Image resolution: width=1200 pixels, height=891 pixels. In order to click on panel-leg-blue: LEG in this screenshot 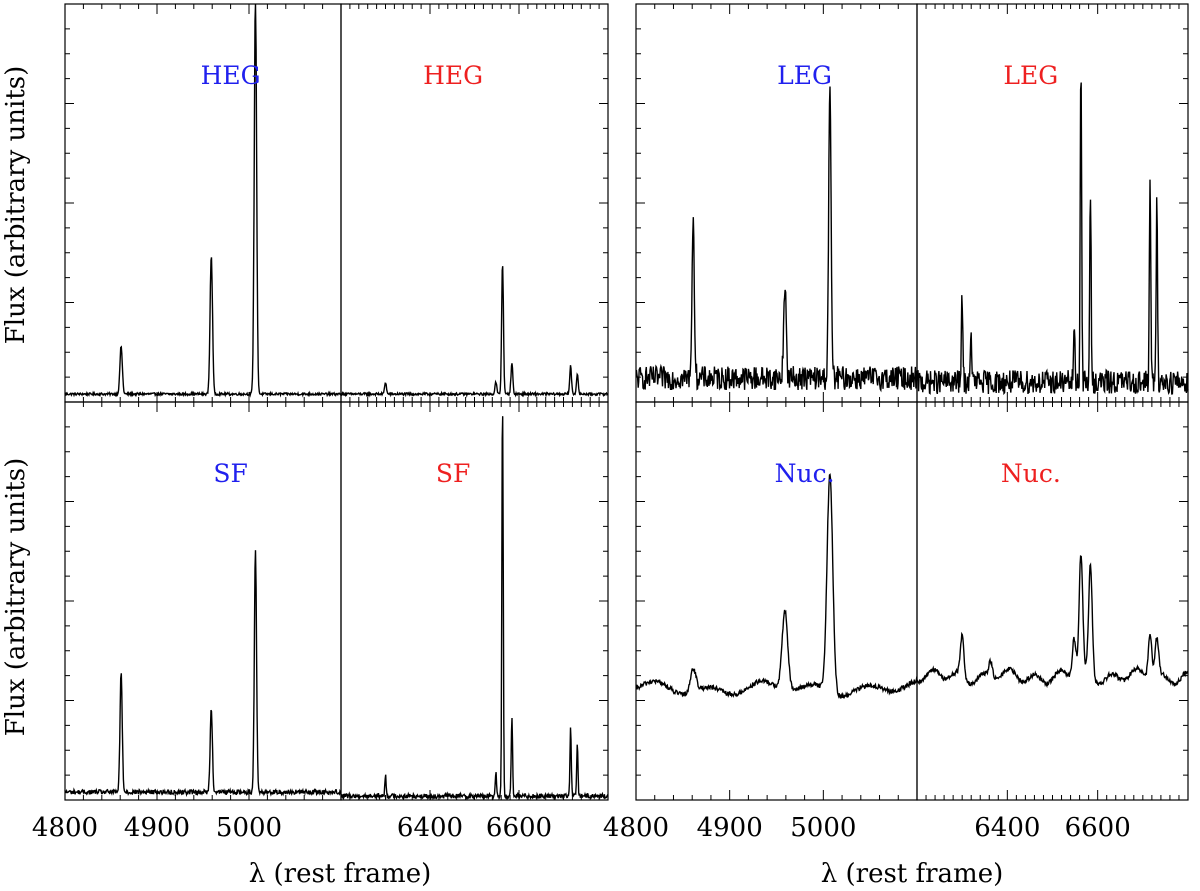, I will do `click(776, 203)`.